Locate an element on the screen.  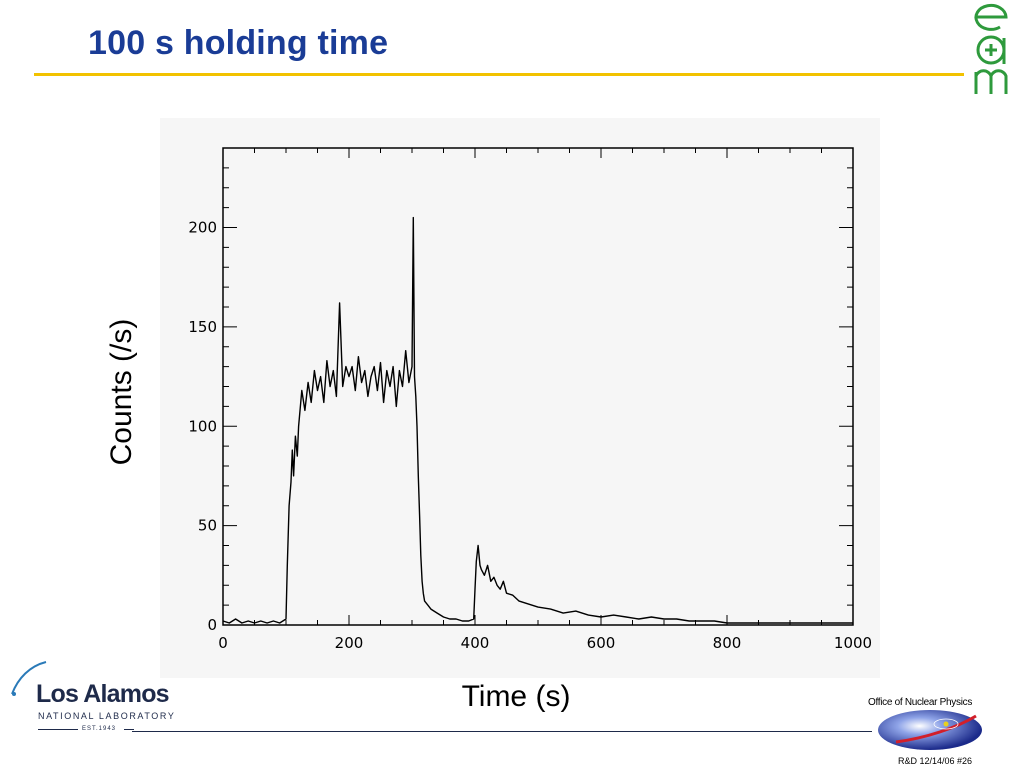
y-tick-label: 50 is located at coordinates (207, 526).